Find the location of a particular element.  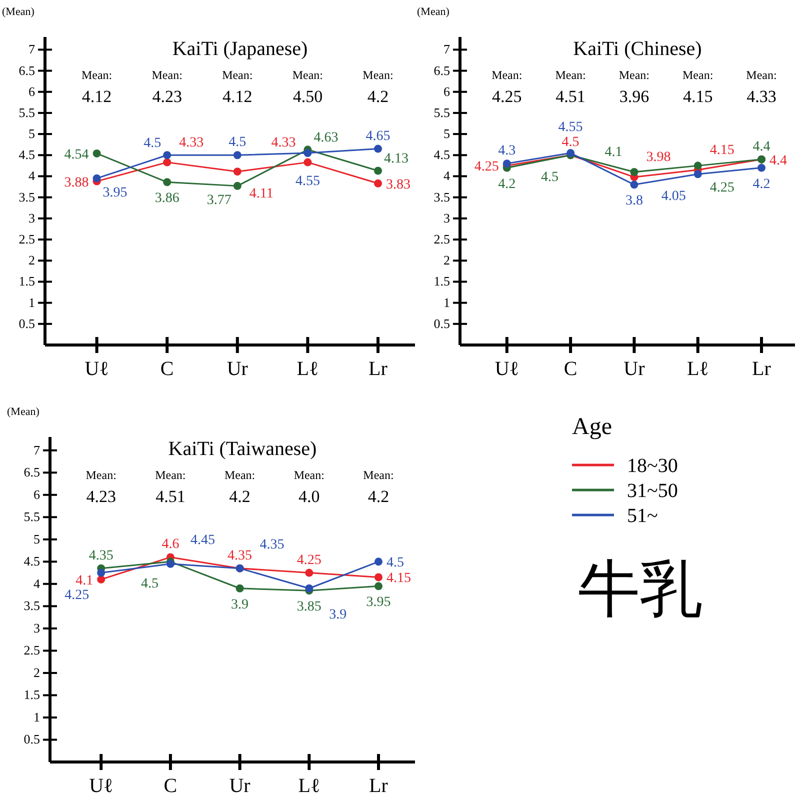

y-tick-label: 6 is located at coordinates (32, 91).